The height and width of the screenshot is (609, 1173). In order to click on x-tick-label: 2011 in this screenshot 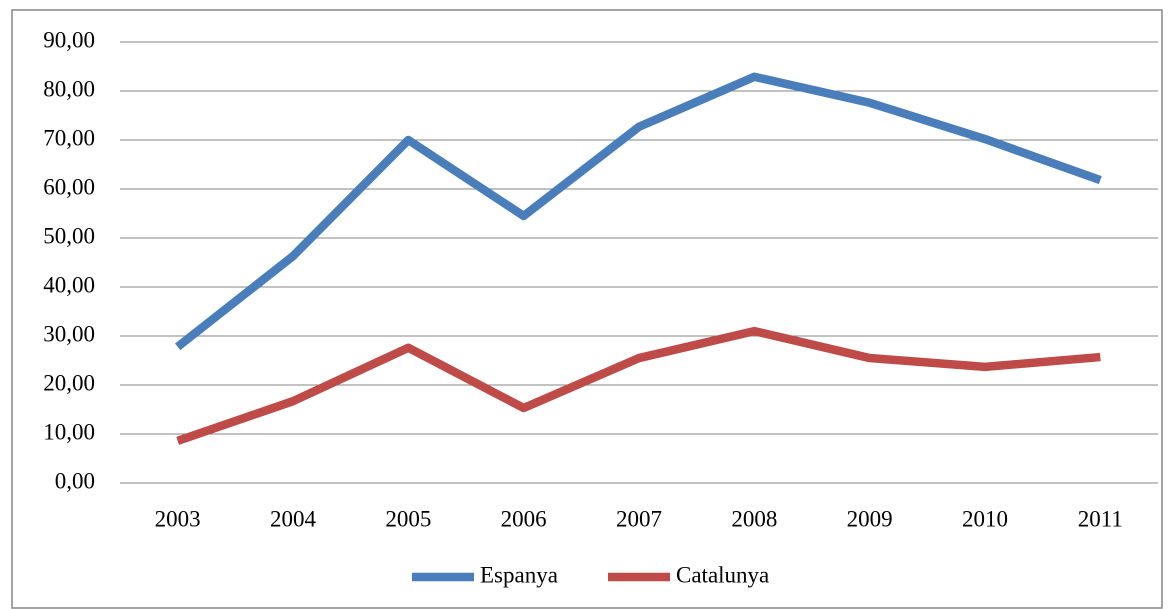, I will do `click(1100, 518)`.